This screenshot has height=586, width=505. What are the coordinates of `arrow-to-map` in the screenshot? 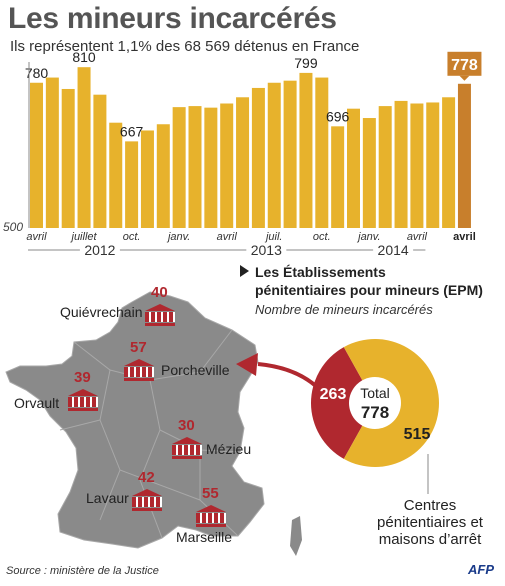 It's located at (290, 378).